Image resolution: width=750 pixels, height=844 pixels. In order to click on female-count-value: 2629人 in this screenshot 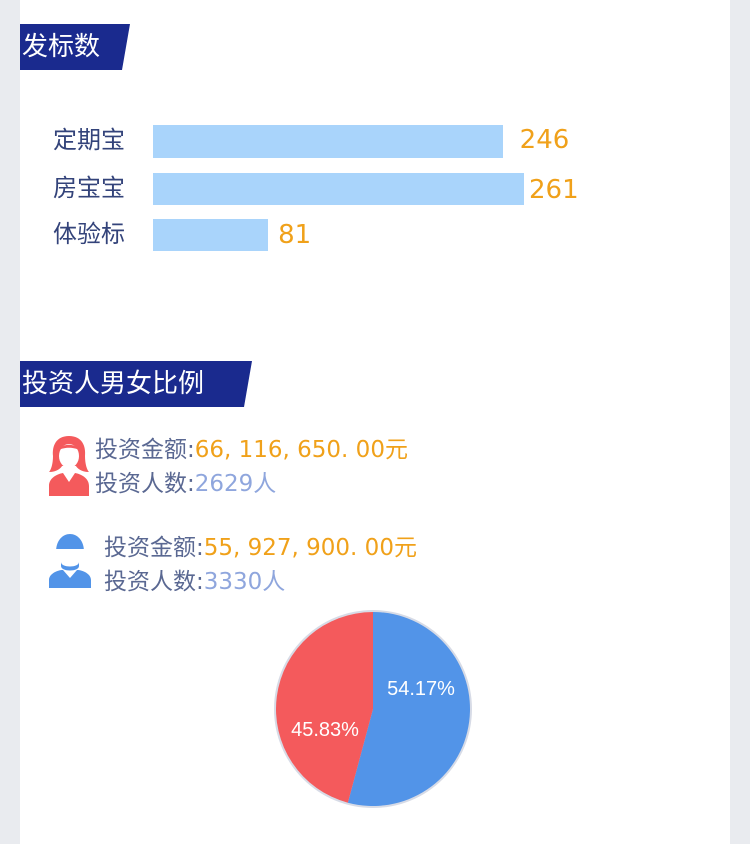, I will do `click(235, 484)`.